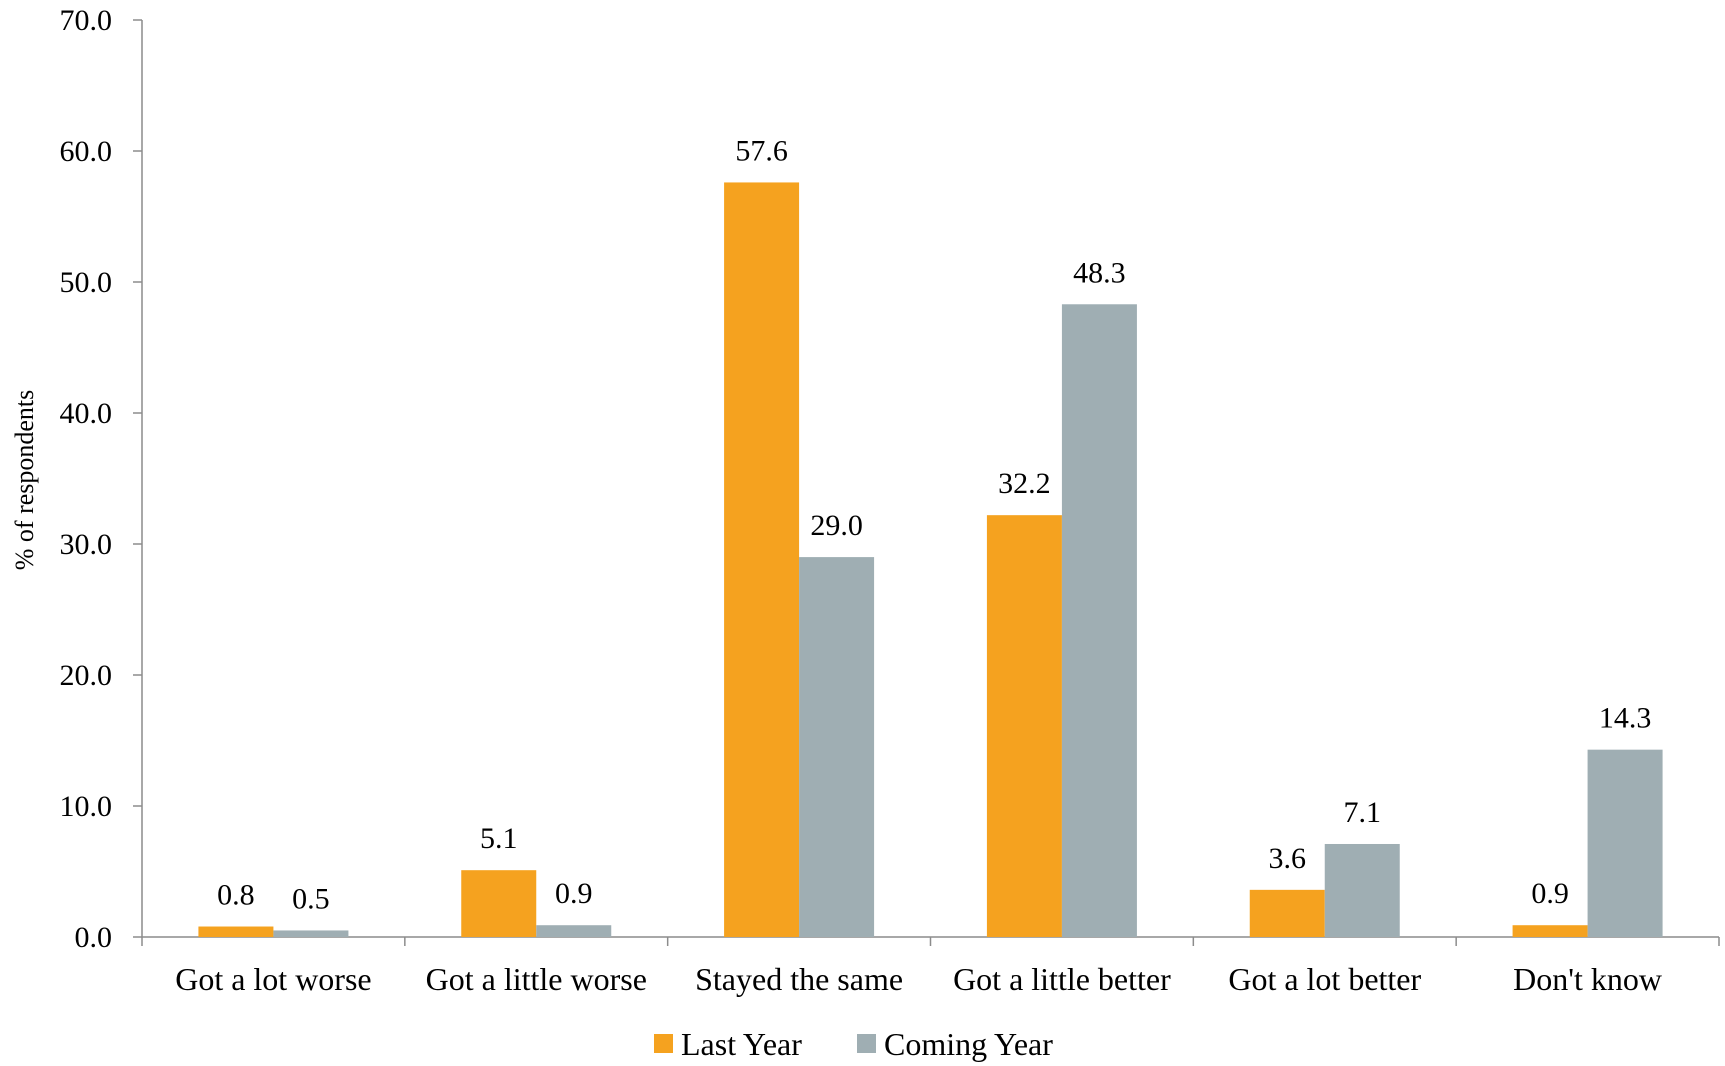  Describe the element at coordinates (86, 544) in the screenshot. I see `y-tick-label: 30.0` at that location.